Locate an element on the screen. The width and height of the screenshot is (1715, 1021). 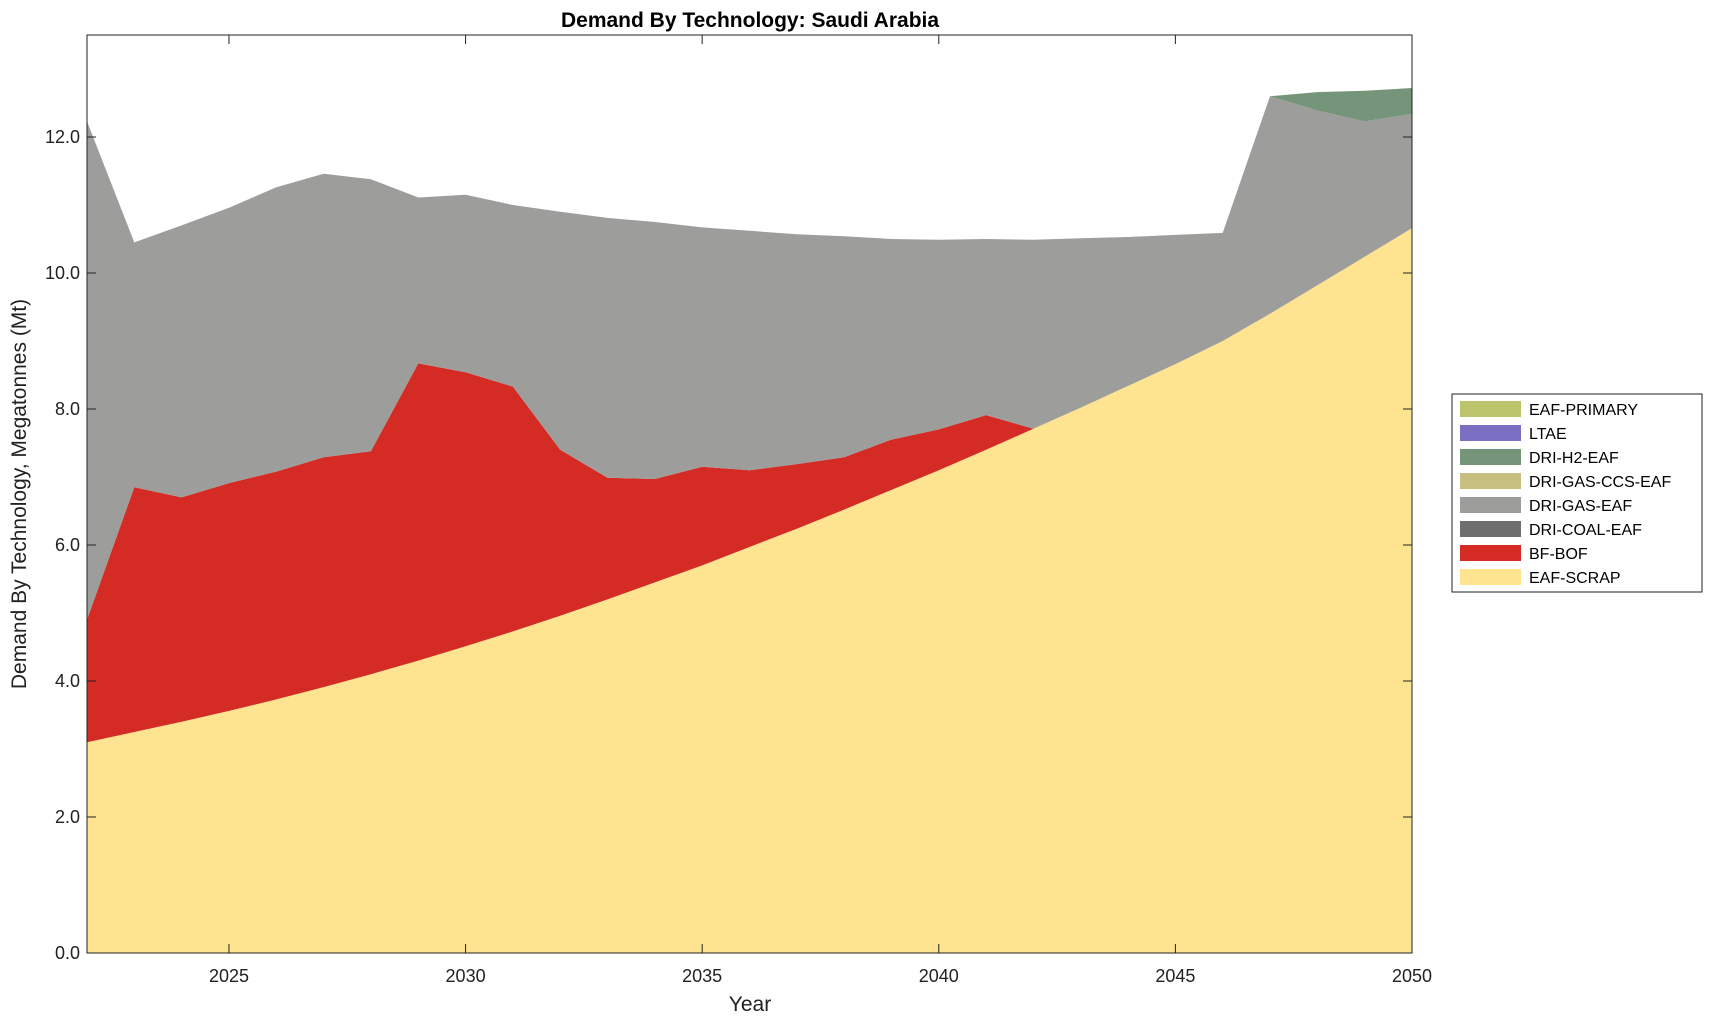
y-tick-label: 0.0 is located at coordinates (67, 953).